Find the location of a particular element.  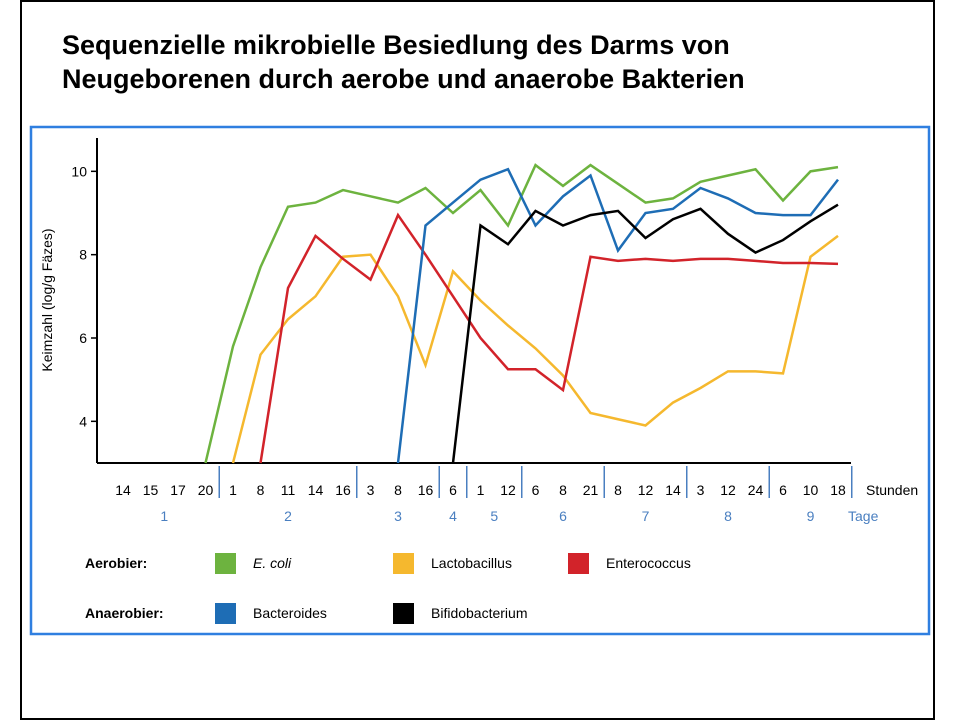

group-label: 1 is located at coordinates (164, 516).